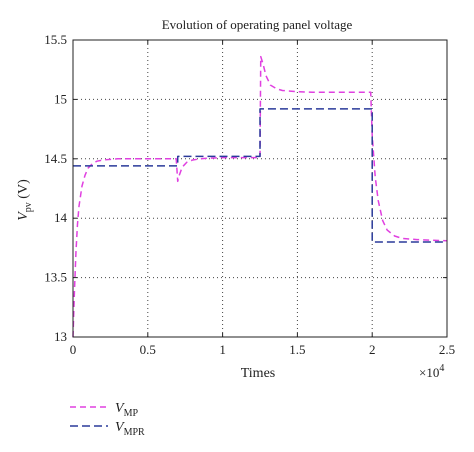  I want to click on legend-label-vmpr: VMPR, so click(130, 429).